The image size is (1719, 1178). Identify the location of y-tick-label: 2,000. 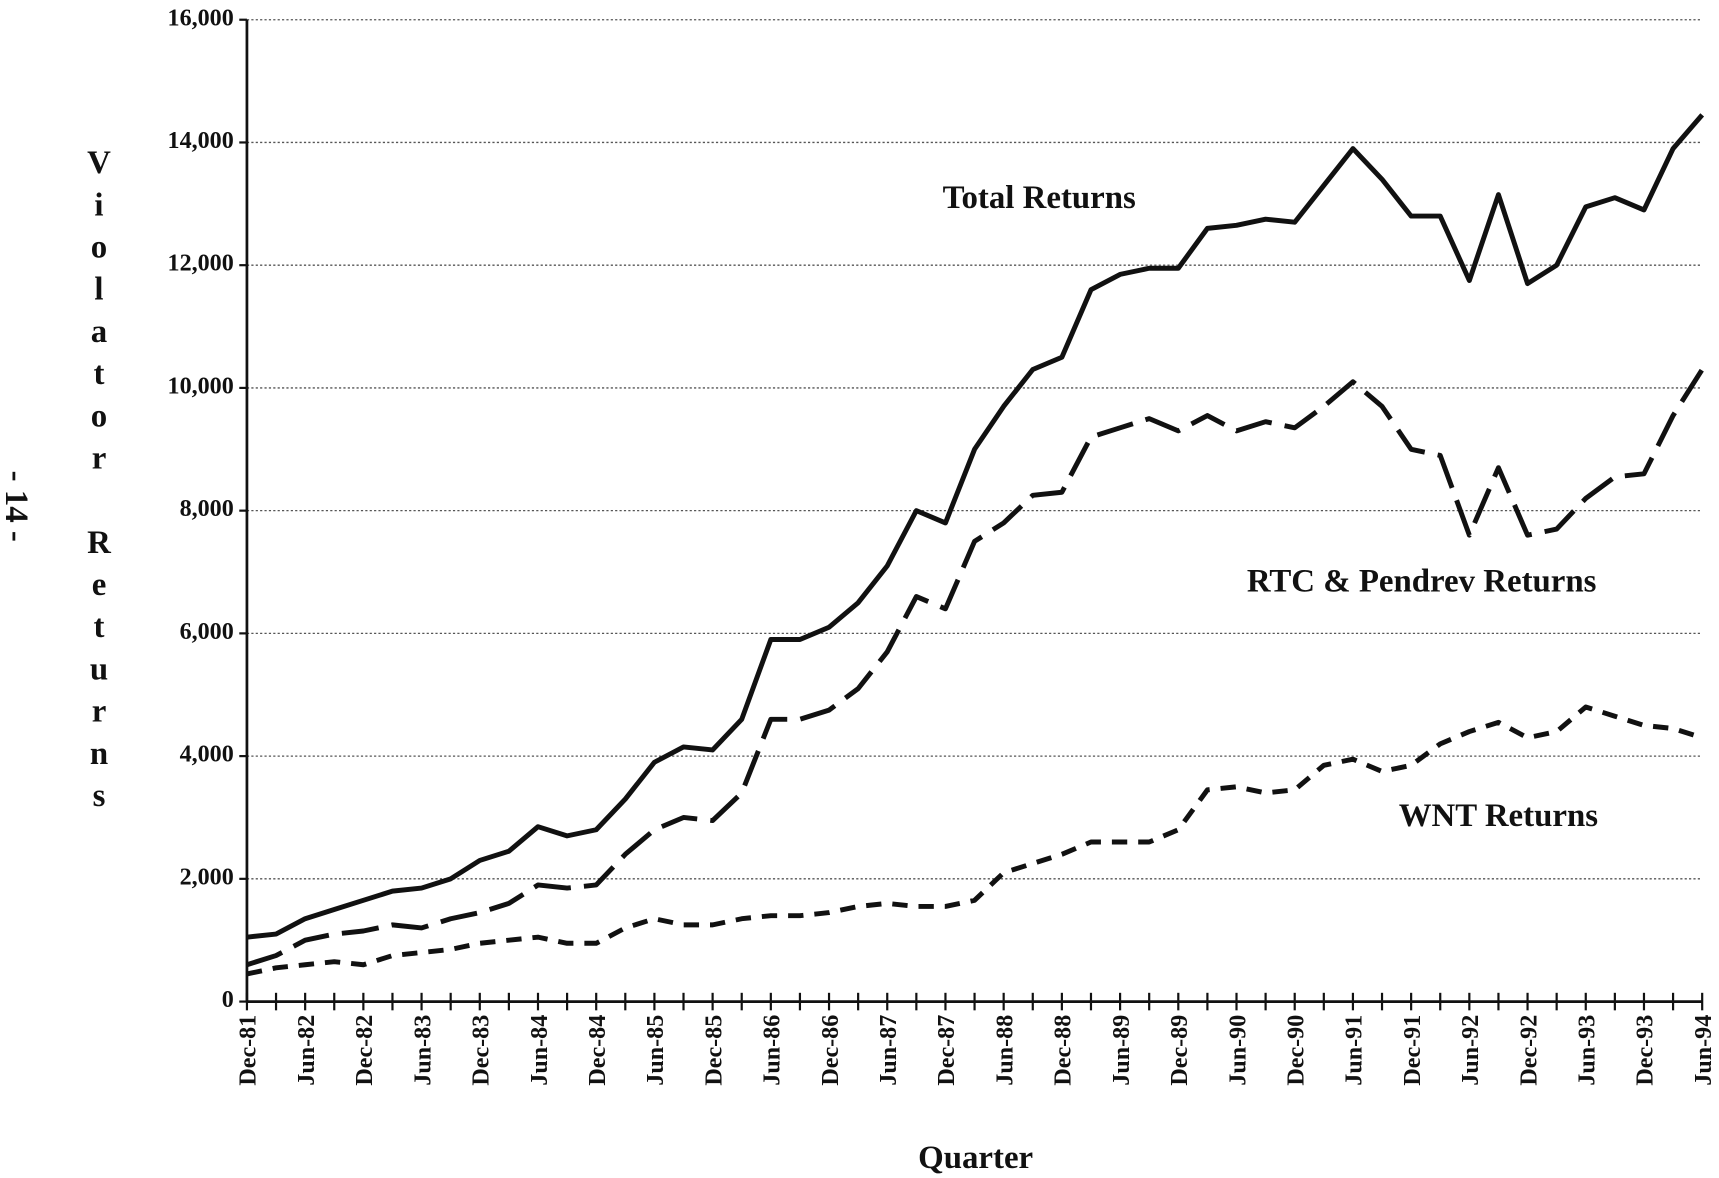
(207, 877).